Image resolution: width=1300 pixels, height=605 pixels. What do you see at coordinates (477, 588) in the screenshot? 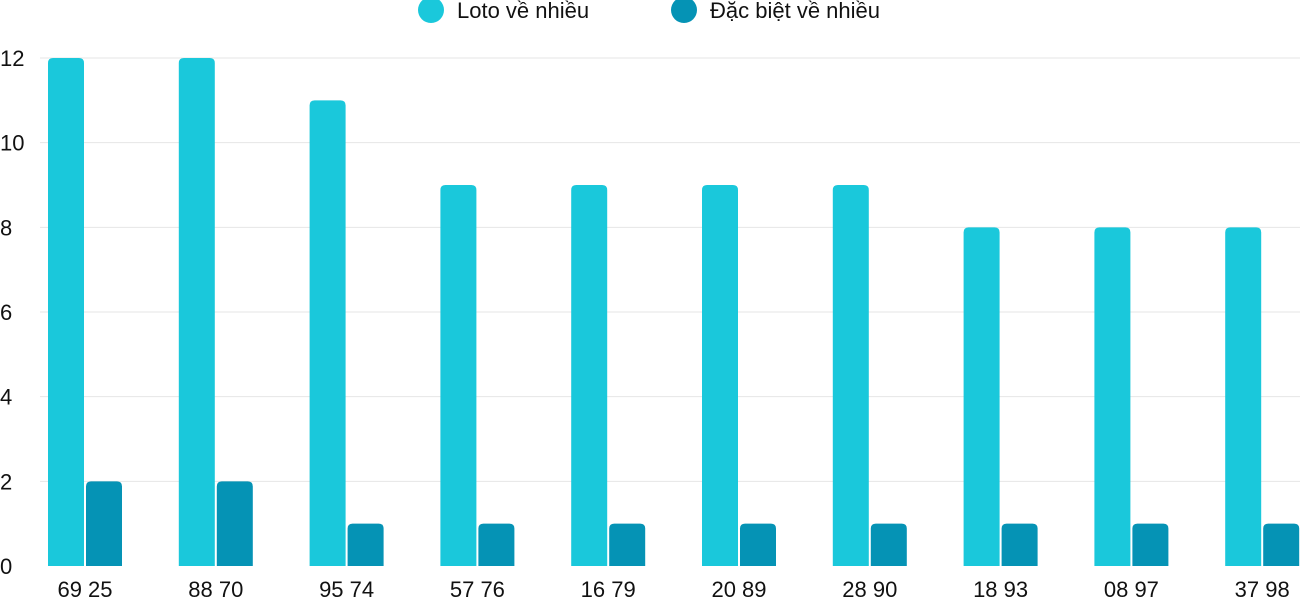
I see `x-tick-label: 57 76` at bounding box center [477, 588].